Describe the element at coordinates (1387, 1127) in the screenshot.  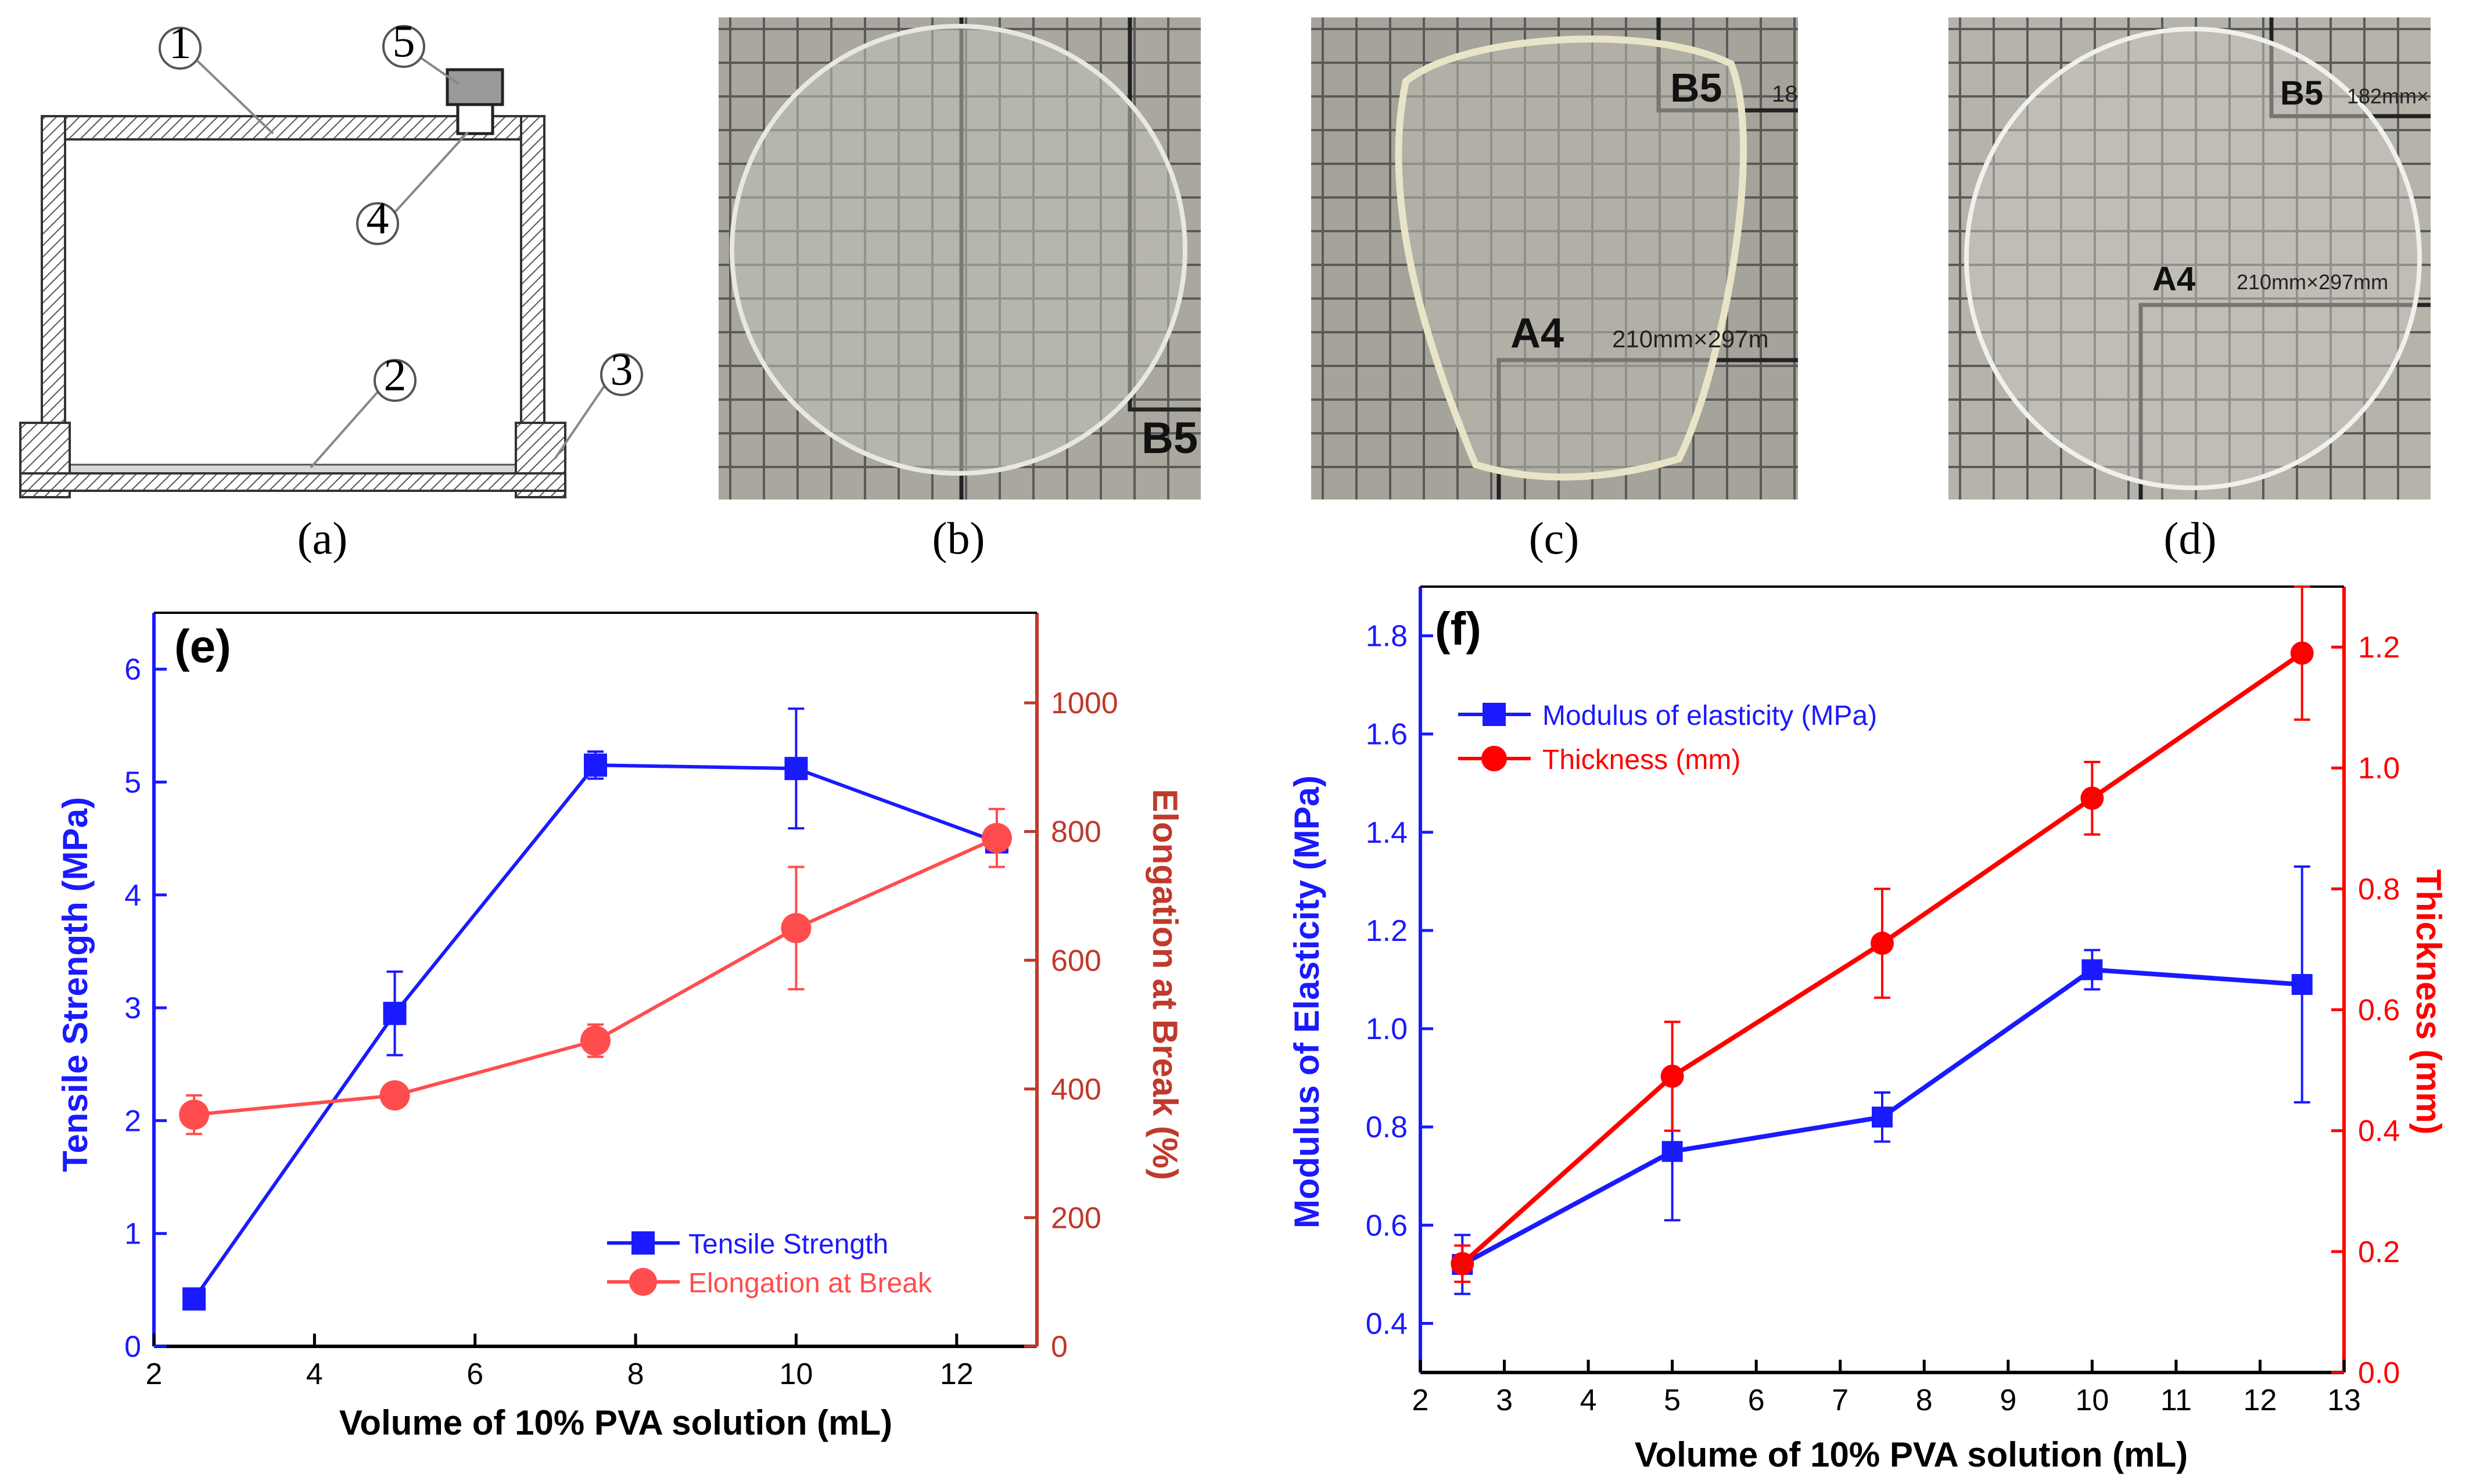
I see `left-tick-label: 0.8` at that location.